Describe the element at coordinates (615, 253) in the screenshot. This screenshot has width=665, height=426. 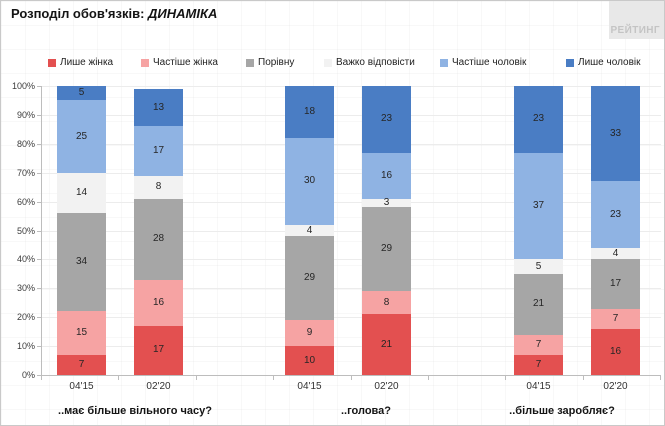
I see `bar-segment: 4` at that location.